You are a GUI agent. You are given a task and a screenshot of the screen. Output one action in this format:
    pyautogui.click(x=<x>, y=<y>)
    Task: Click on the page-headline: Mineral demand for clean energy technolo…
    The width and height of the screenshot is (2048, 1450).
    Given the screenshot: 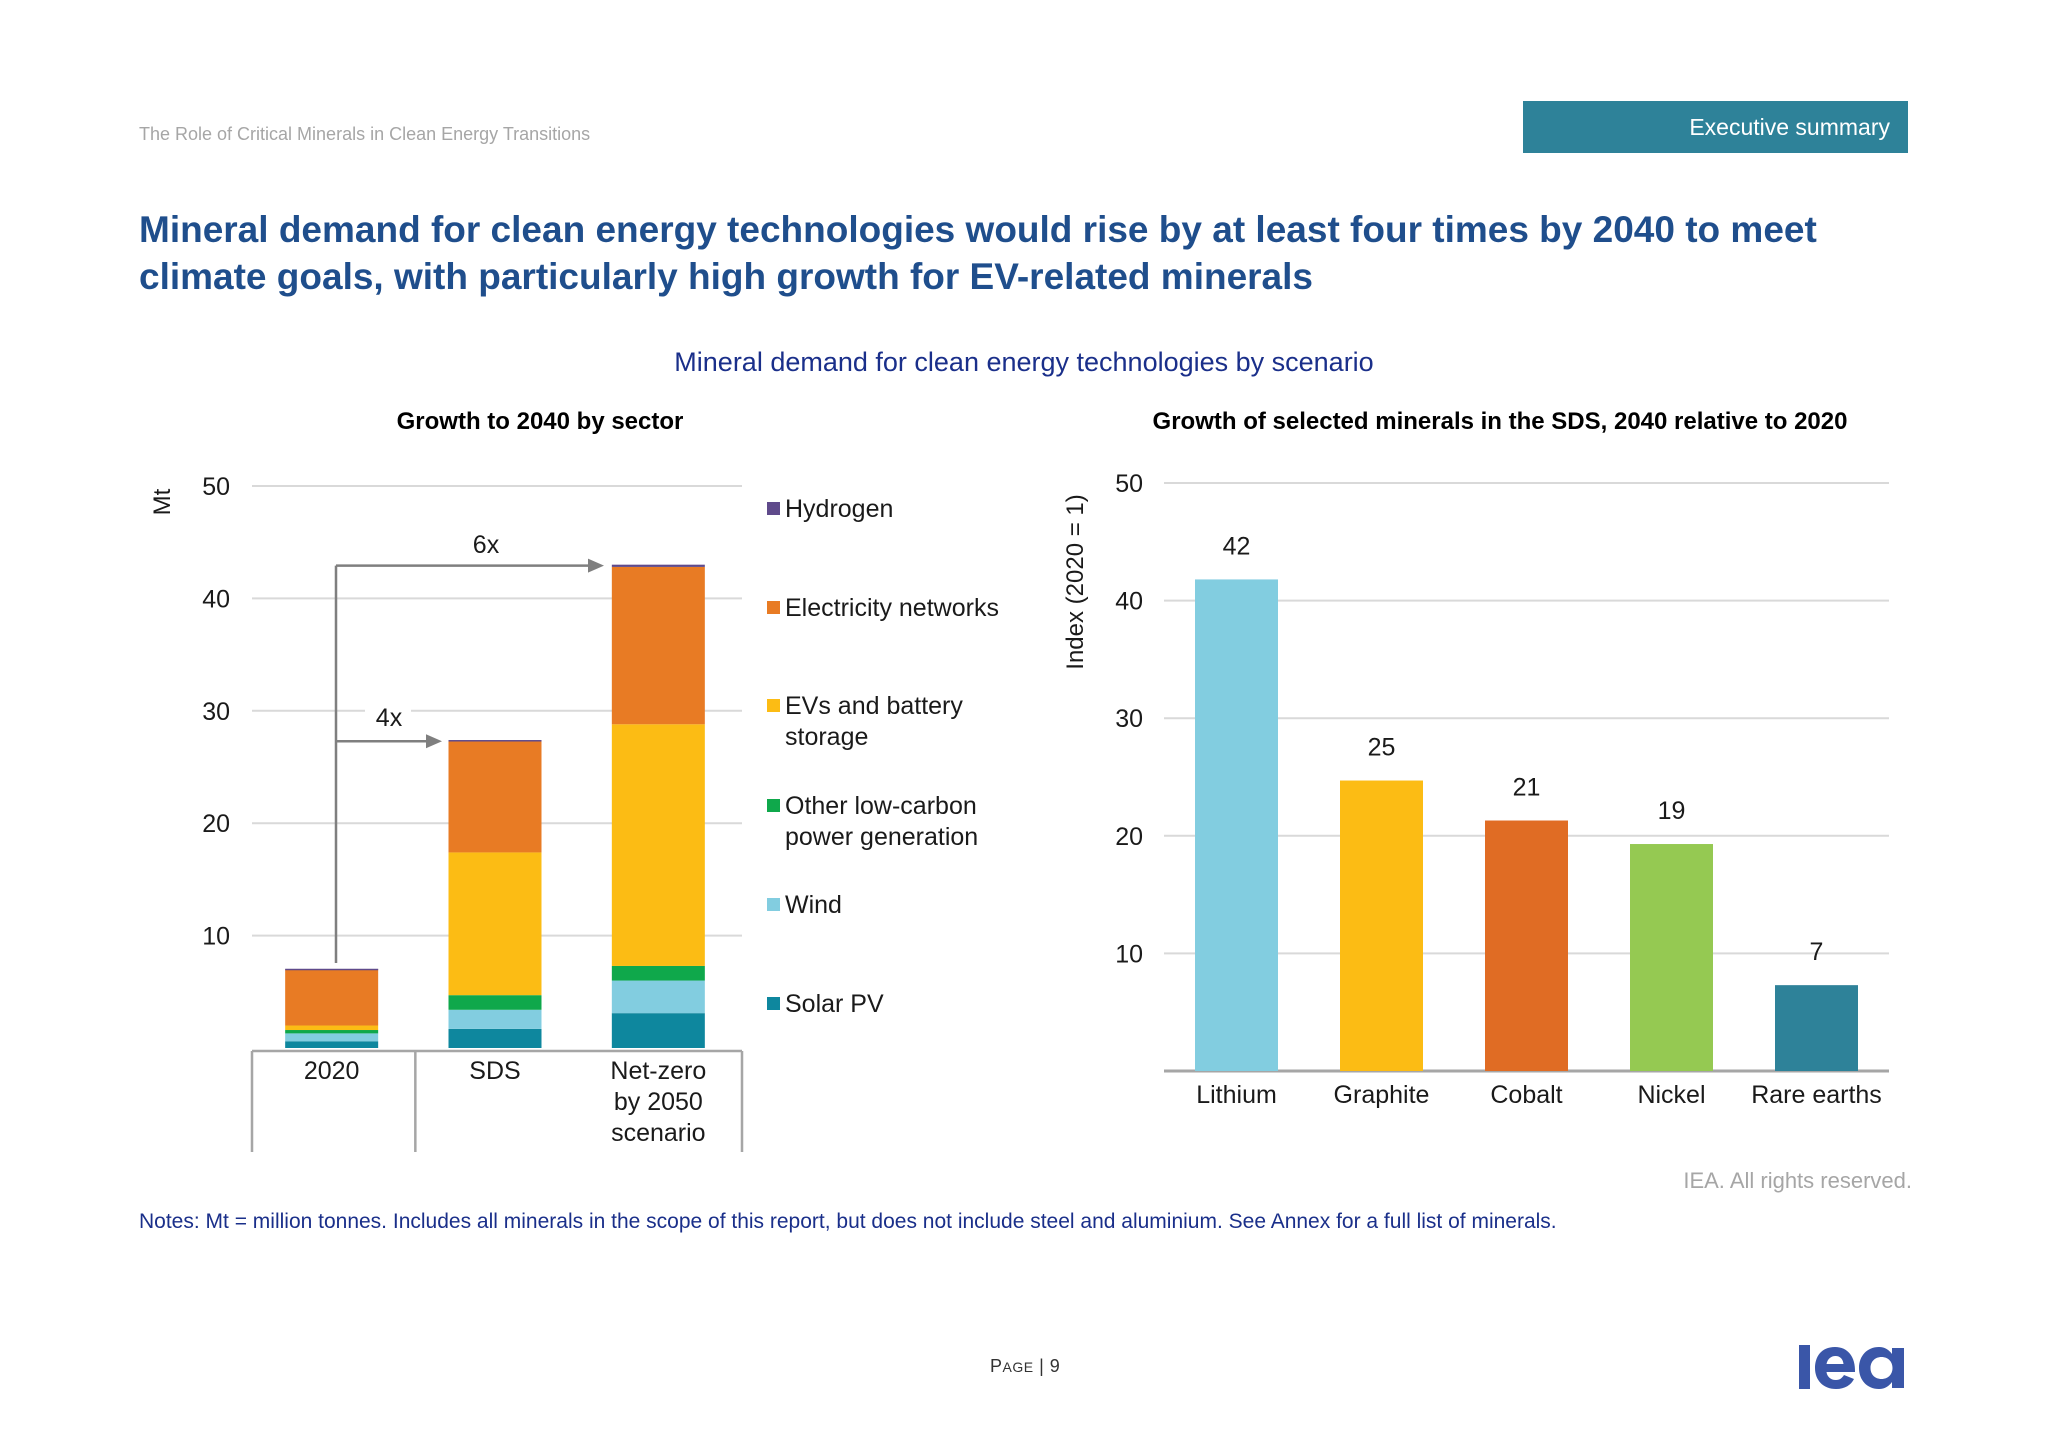 What is the action you would take?
    pyautogui.click(x=978, y=253)
    